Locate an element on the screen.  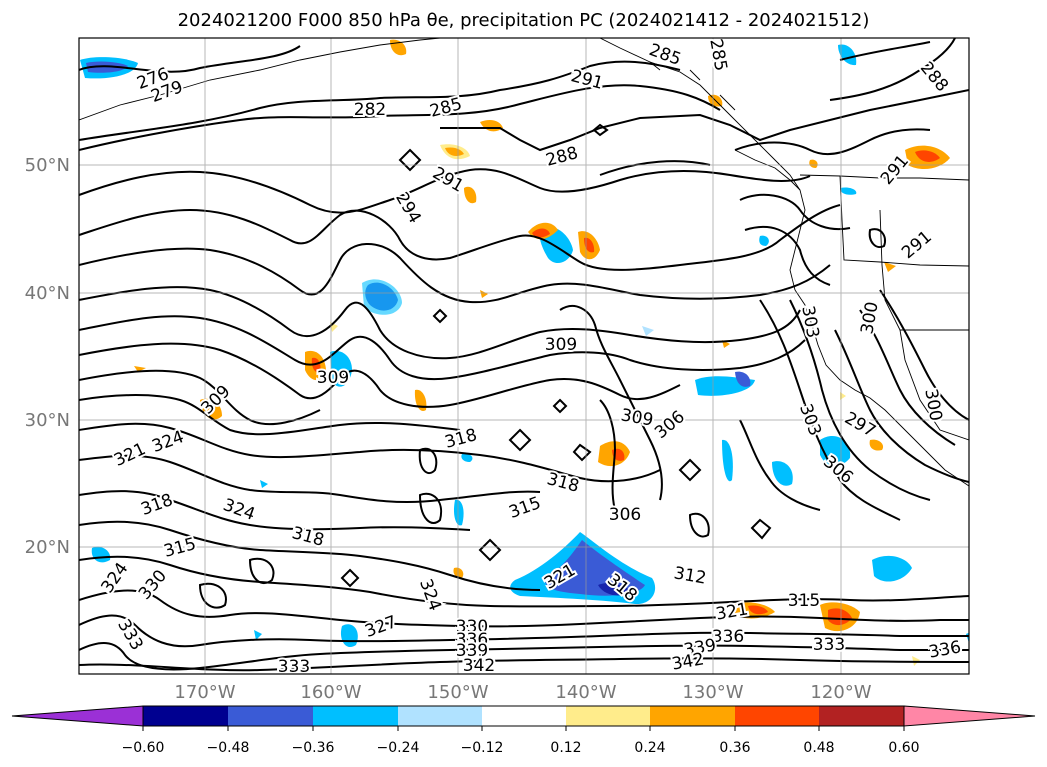
colorbar-tick-label: −0.24 is located at coordinates (398, 748).